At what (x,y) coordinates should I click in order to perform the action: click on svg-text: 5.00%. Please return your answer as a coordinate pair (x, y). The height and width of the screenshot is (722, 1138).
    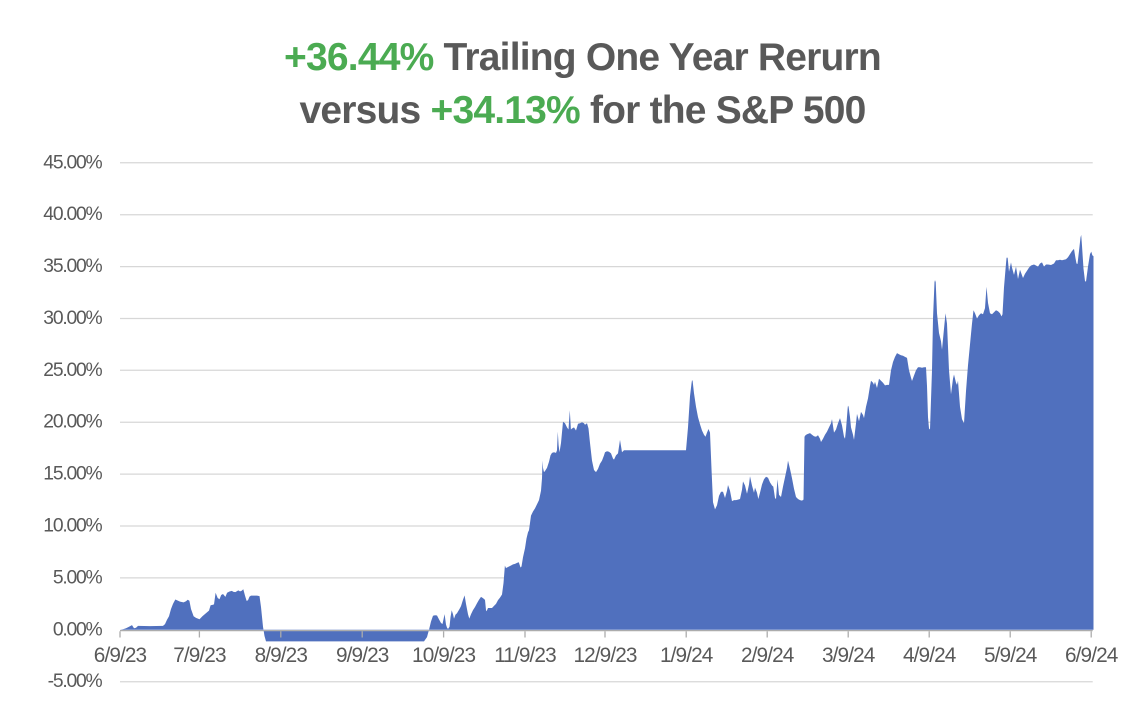
    Looking at the image, I should click on (78, 577).